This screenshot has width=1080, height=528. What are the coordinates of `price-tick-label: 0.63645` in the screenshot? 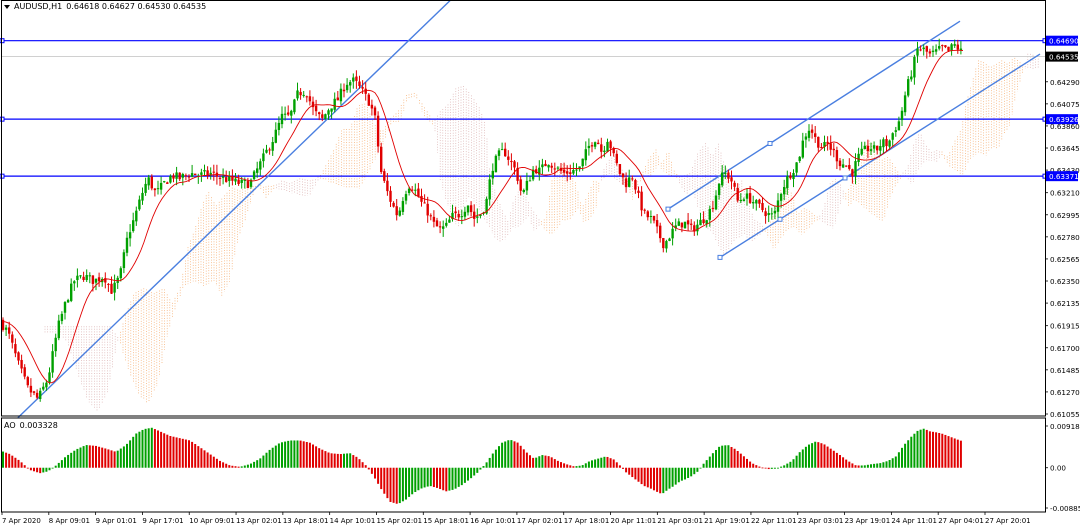 It's located at (1065, 148).